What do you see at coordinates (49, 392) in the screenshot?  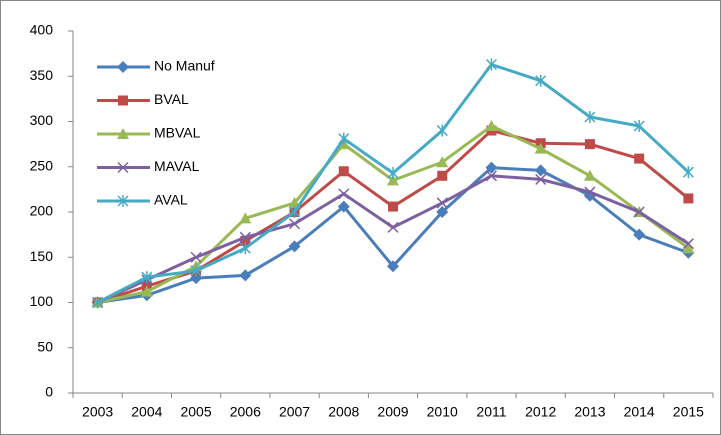 I see `y-tick-label: 0` at bounding box center [49, 392].